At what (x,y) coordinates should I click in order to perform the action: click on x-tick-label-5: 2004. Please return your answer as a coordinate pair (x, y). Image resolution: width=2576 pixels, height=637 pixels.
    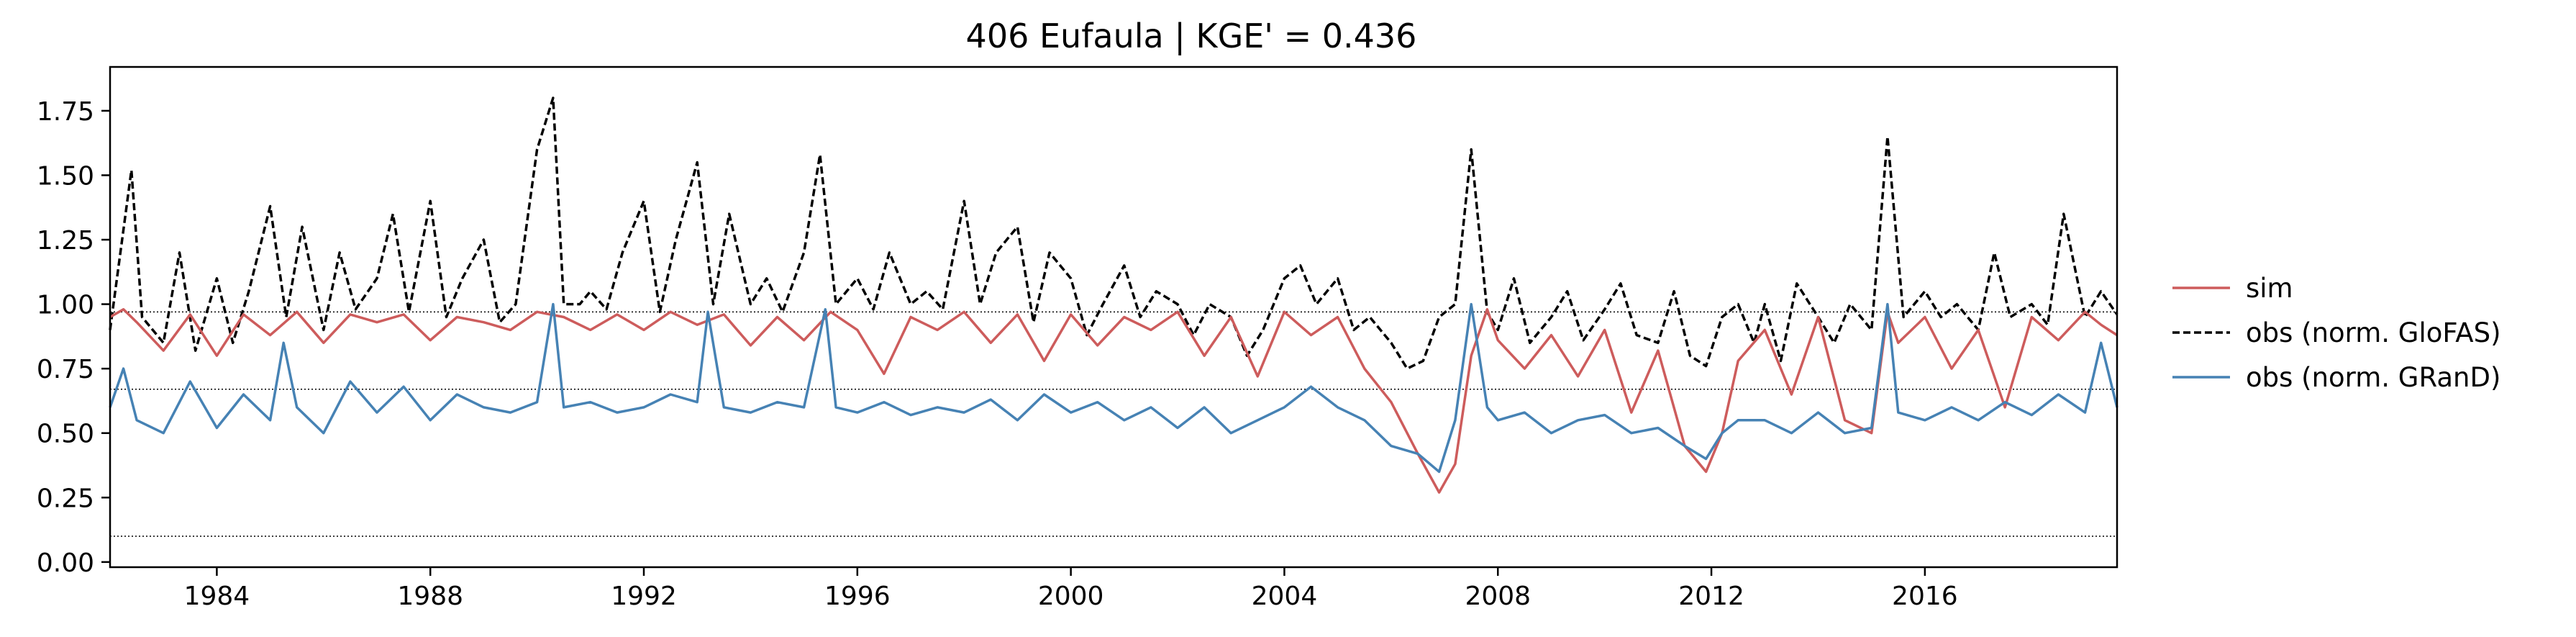
    Looking at the image, I should click on (1285, 597).